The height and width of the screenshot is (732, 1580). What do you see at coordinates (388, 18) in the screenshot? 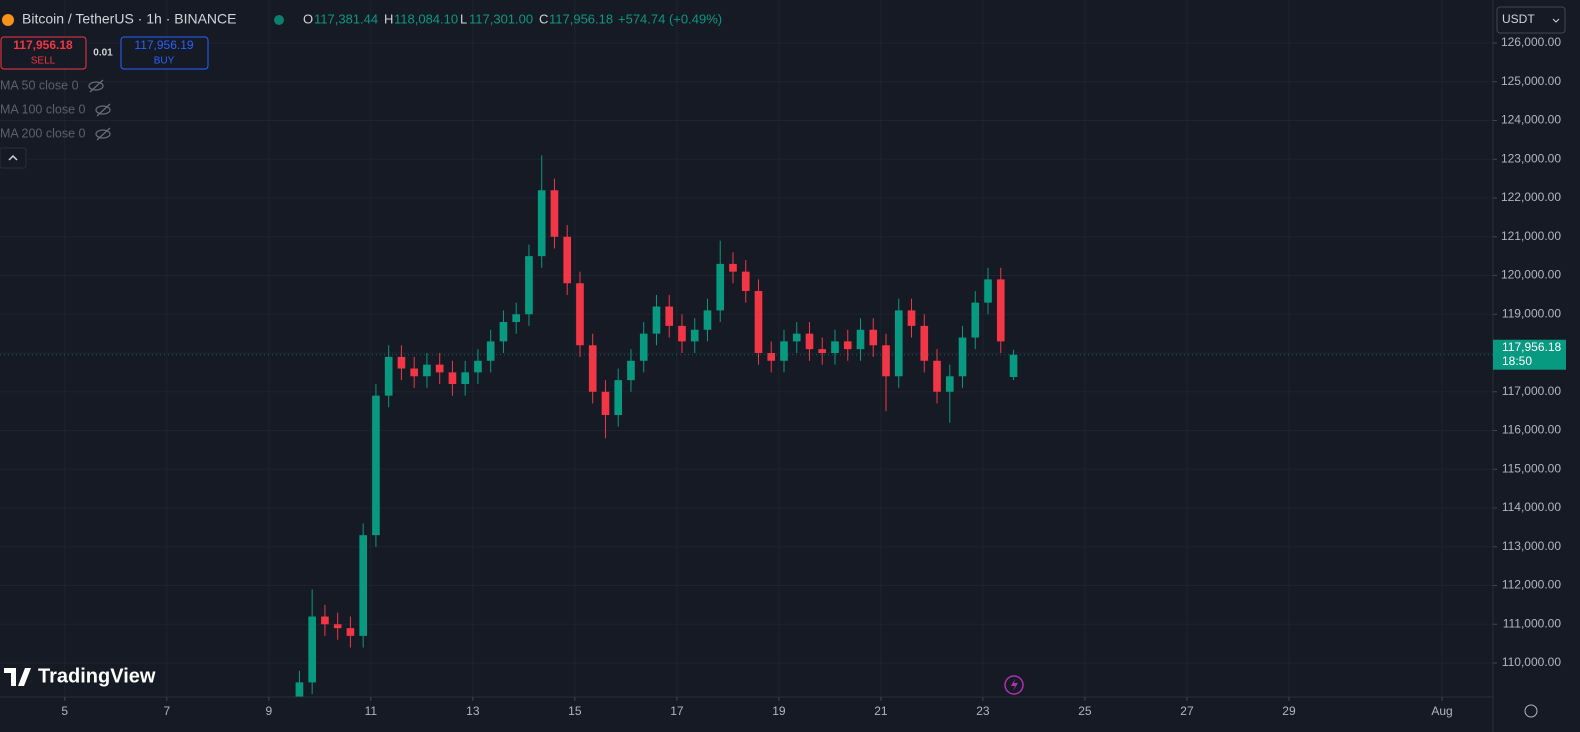
I see `ohlc-h-label: H` at bounding box center [388, 18].